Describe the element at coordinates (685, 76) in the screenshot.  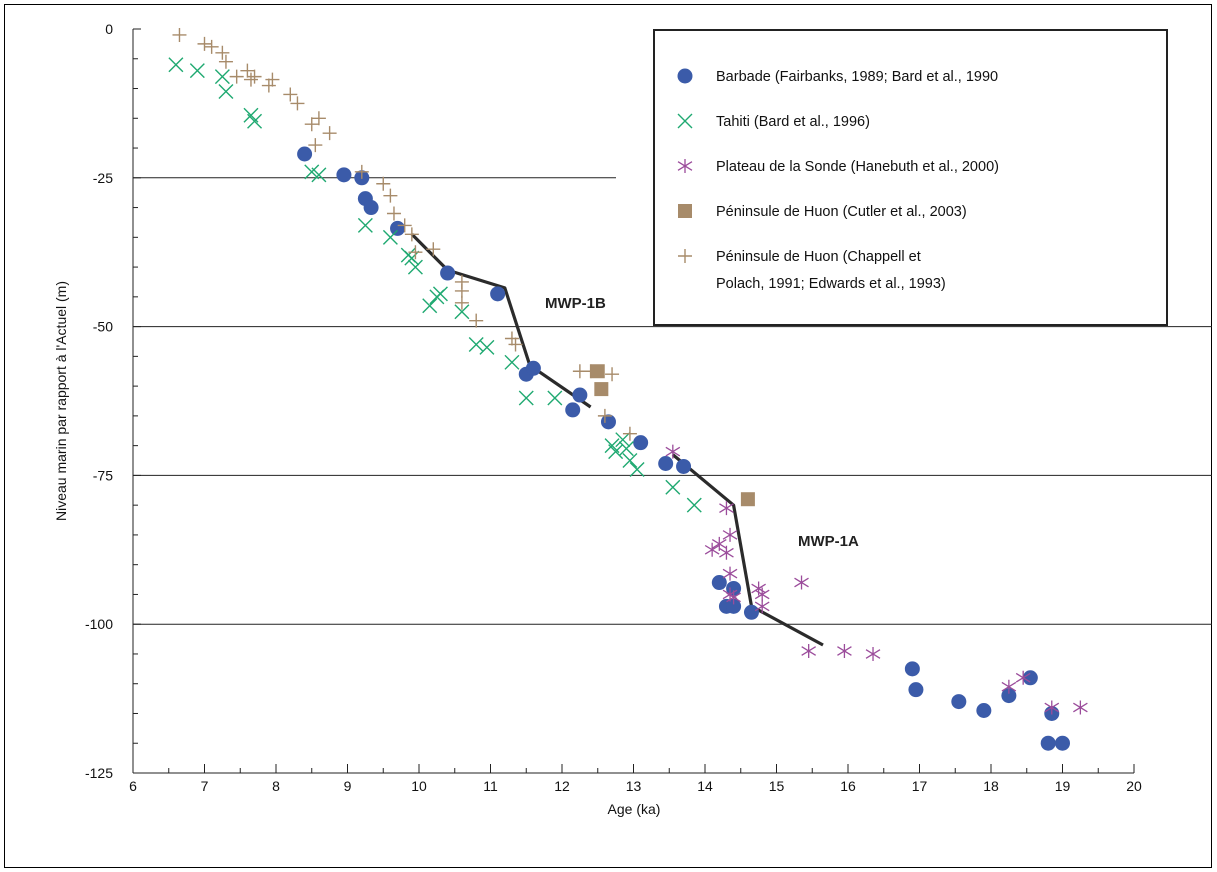
I see `legend-marker-barbade` at that location.